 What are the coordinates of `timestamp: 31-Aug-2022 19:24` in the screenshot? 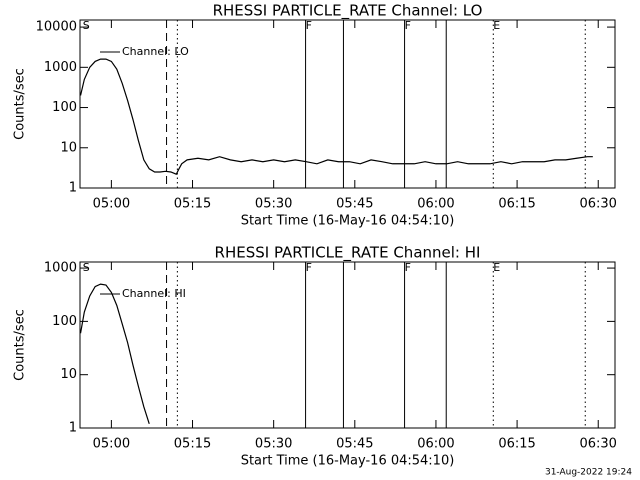 It's located at (588, 473).